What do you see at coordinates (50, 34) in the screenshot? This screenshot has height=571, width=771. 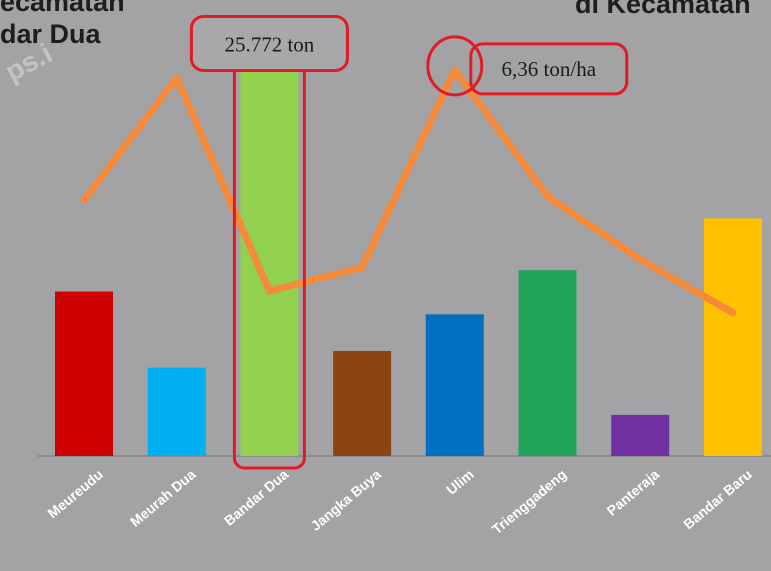 I see `chart-title-left-line2: dar Dua` at bounding box center [50, 34].